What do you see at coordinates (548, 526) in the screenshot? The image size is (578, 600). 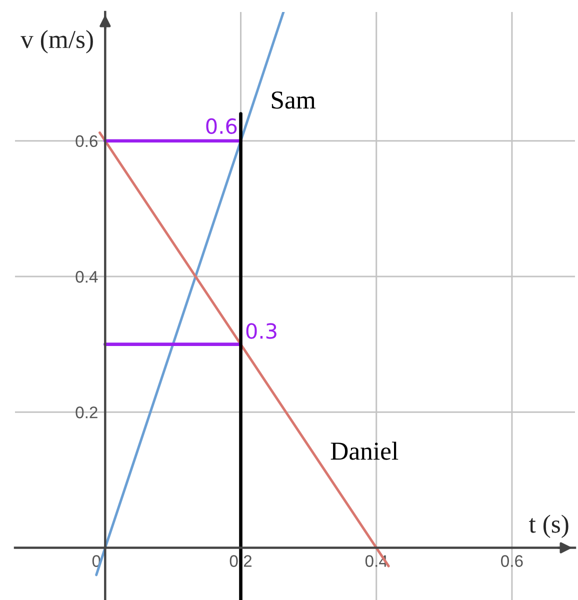 I see `x-axis-title: t (s)` at bounding box center [548, 526].